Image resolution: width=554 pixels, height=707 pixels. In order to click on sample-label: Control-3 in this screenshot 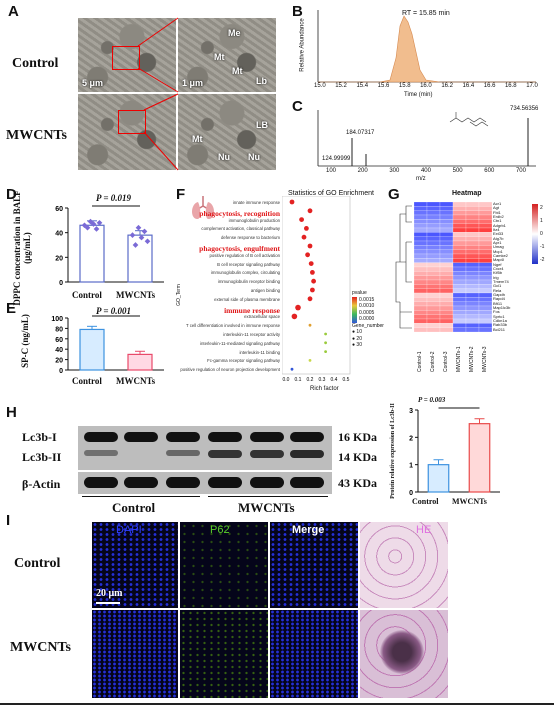, I will do `click(445, 361)`.